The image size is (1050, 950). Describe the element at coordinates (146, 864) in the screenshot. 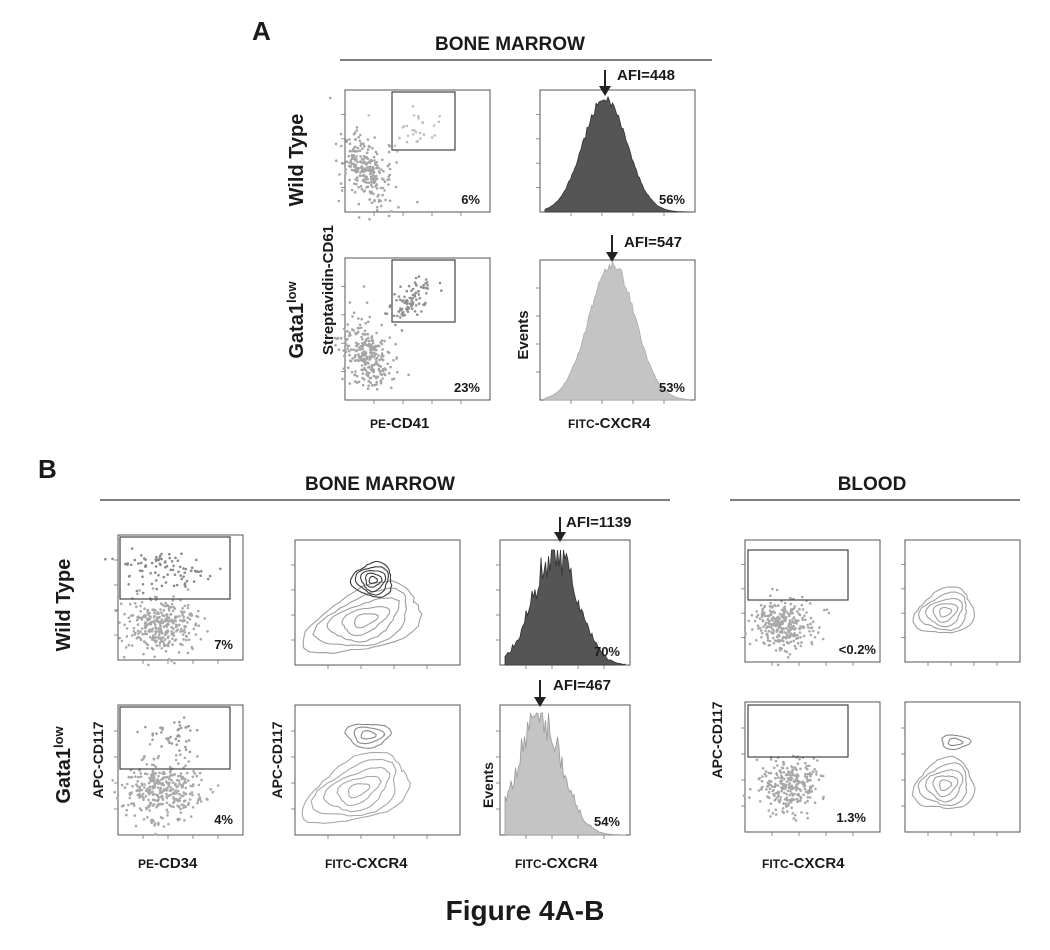

I see `xlabel-prefix: PE` at that location.